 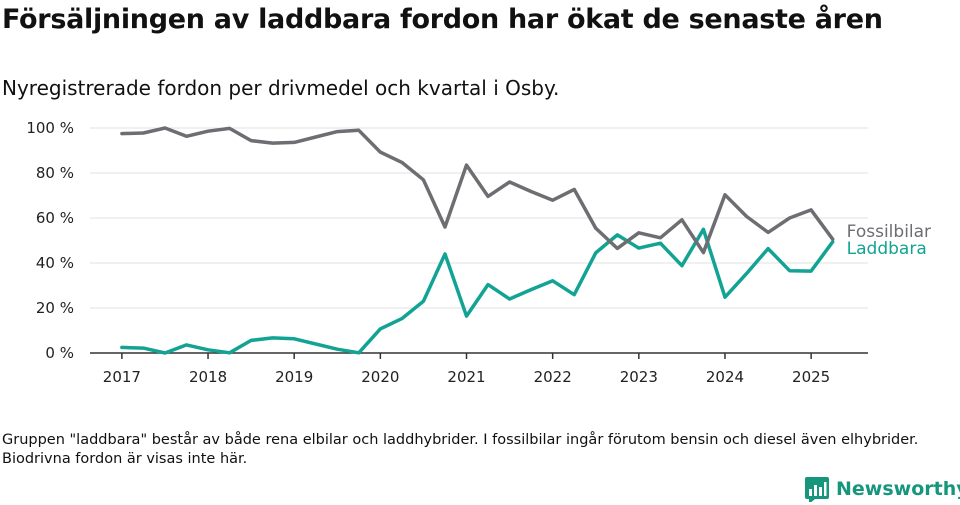 I want to click on brand-name: Newsworthy, so click(x=898, y=489).